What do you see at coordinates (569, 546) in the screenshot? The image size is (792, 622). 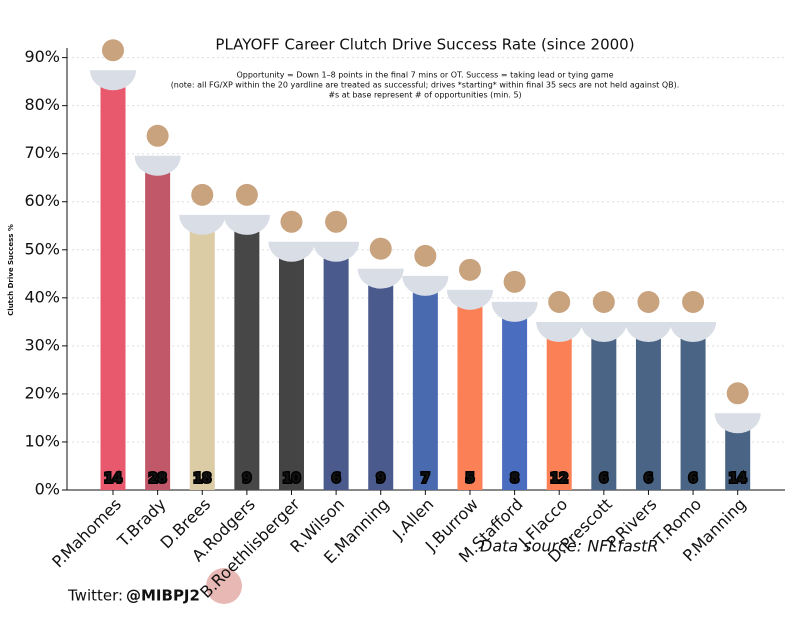 I see `source: Data source: NFLfastR` at bounding box center [569, 546].